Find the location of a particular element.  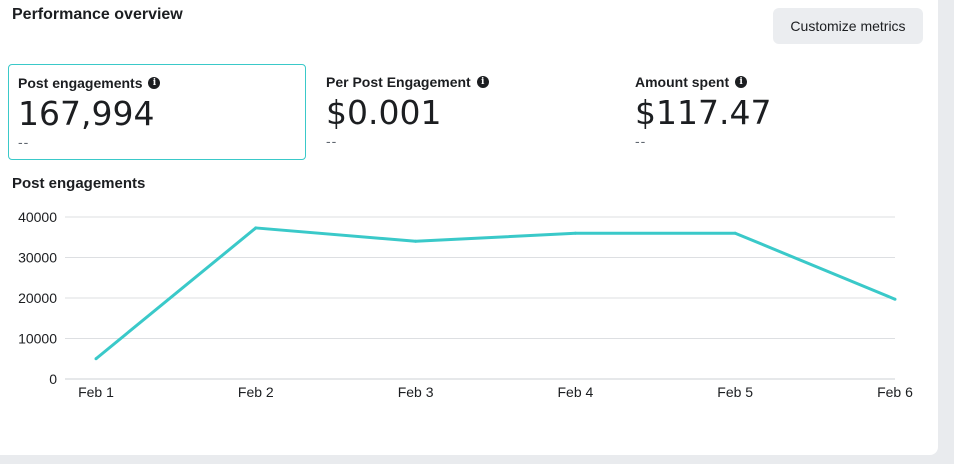

y-tick-label: 10000 is located at coordinates (37, 339).